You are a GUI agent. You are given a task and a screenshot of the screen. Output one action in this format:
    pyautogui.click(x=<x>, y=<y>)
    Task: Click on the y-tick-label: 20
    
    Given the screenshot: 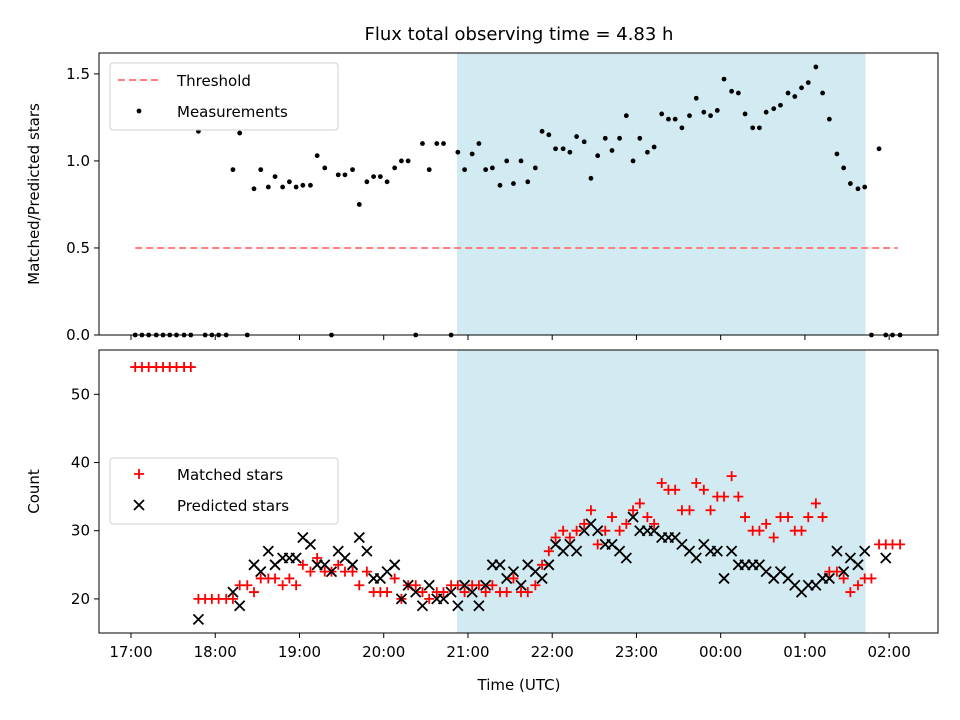 What is the action you would take?
    pyautogui.click(x=80, y=599)
    